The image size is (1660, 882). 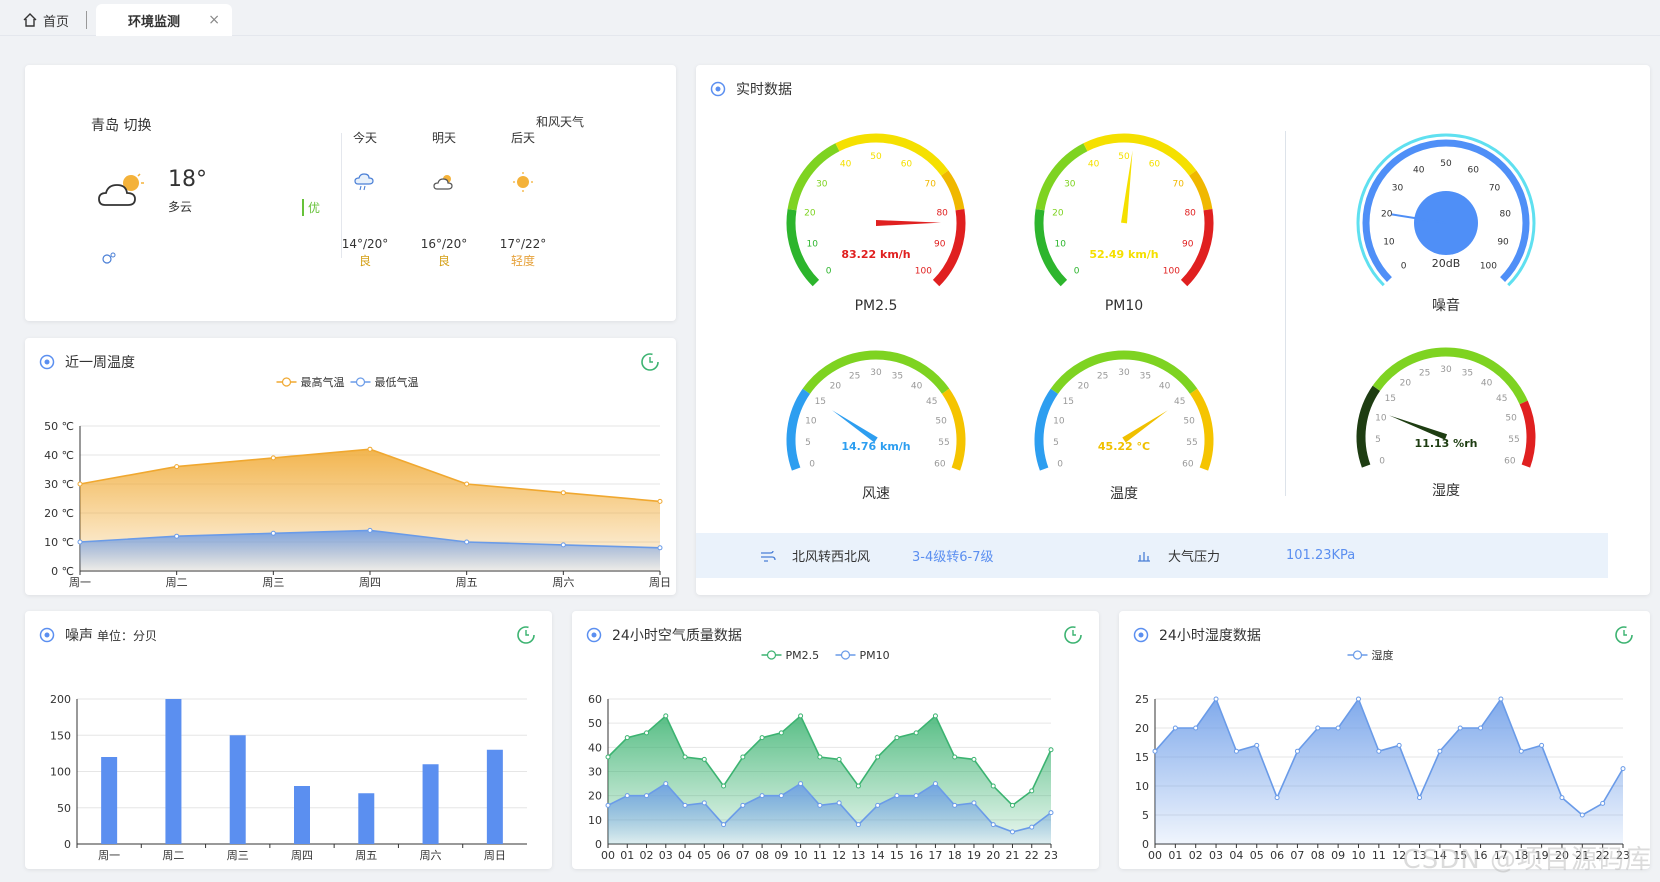 I want to click on y-tick-label: 60, so click(x=595, y=699).